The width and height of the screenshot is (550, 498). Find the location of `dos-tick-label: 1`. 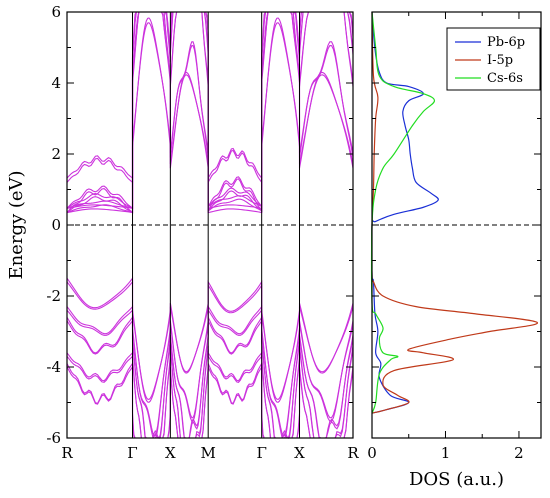

dos-tick-label: 1 is located at coordinates (446, 453).